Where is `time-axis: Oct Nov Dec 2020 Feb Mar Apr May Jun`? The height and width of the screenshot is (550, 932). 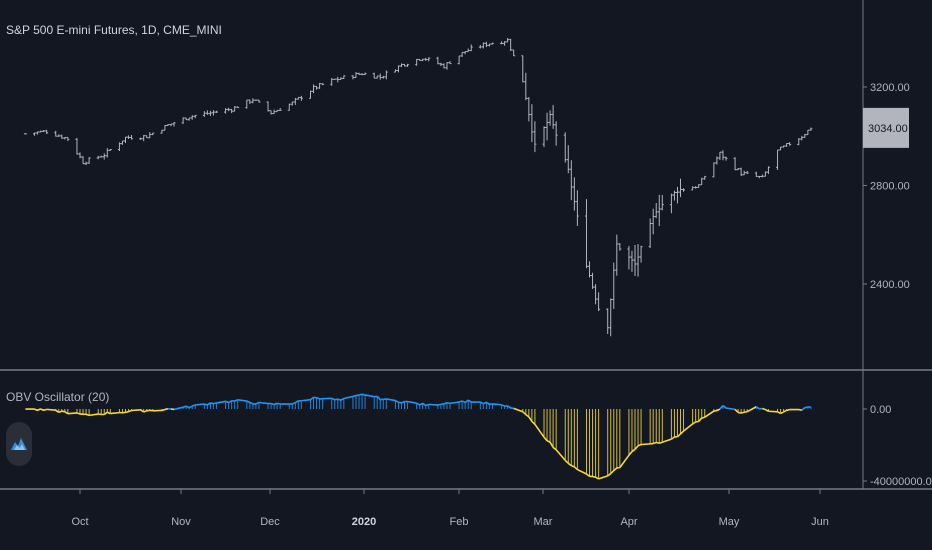 time-axis: Oct Nov Dec 2020 Feb Mar Apr May Jun is located at coordinates (450, 508).